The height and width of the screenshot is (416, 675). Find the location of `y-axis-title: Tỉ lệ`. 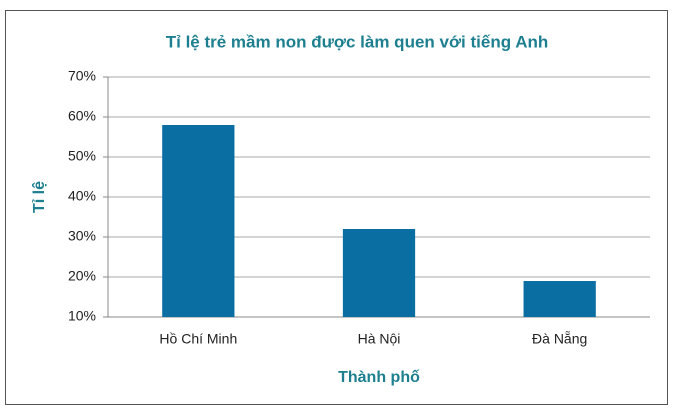

y-axis-title: Tỉ lệ is located at coordinates (39, 197).